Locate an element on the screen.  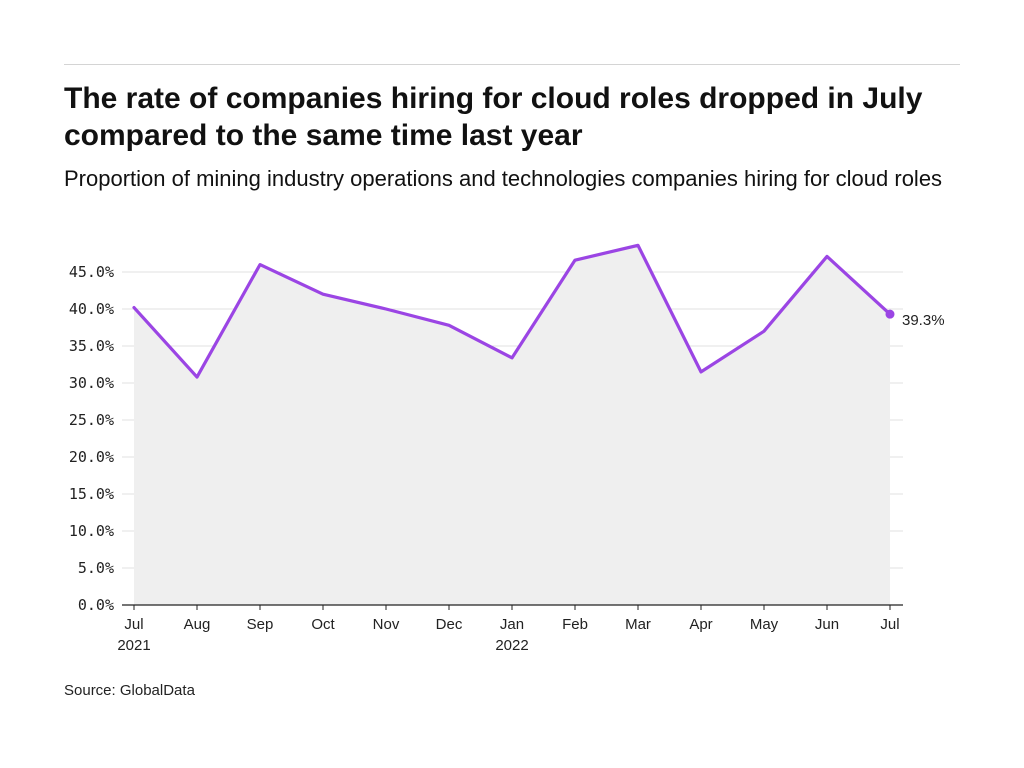
end-marker-group: 39.3% is located at coordinates (915, 319).